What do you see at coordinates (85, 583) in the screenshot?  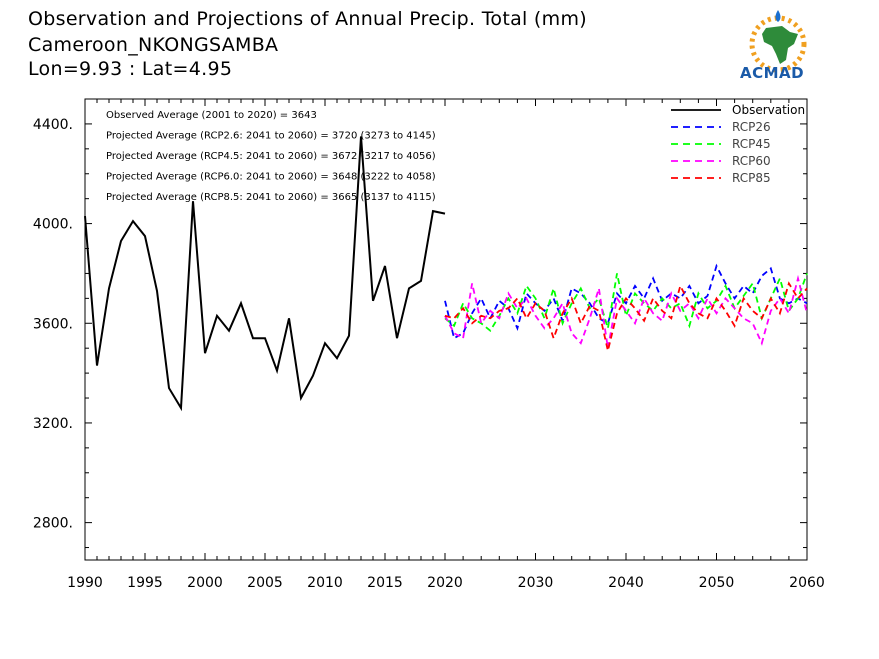 I see `x-tick-label: 1990` at bounding box center [85, 583].